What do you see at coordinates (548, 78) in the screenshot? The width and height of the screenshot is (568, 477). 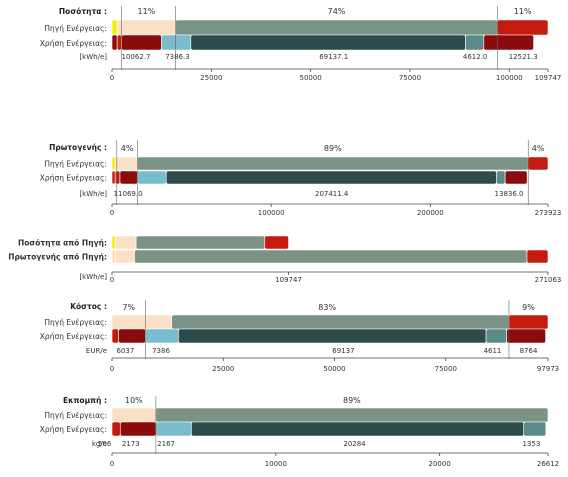 I see `panel-1-tick-label-5: 109747` at bounding box center [548, 78].